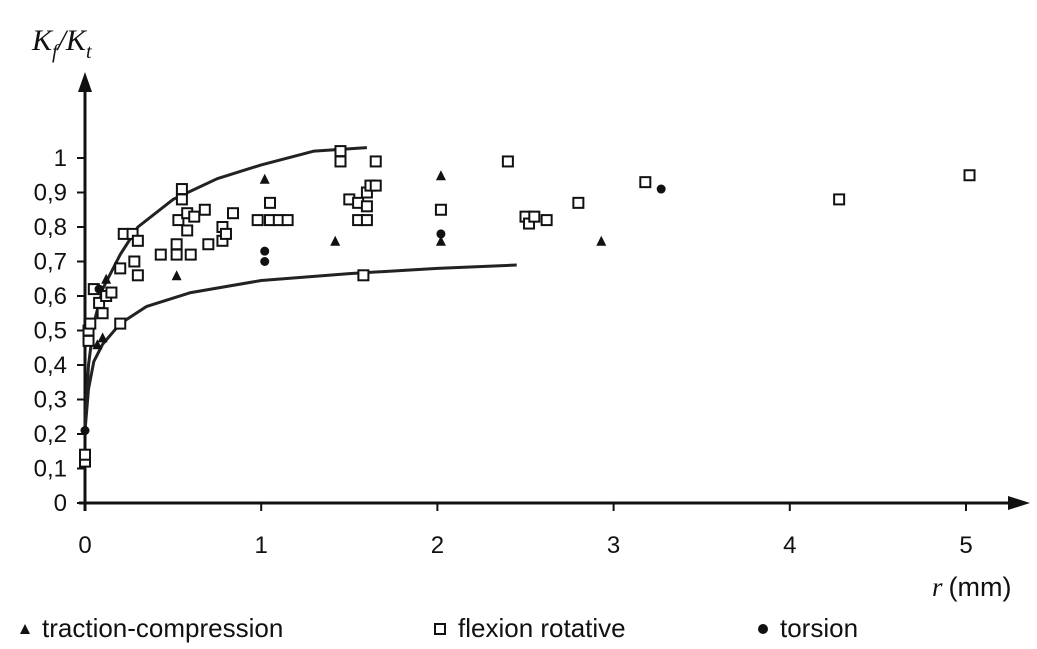  Describe the element at coordinates (613, 545) in the screenshot. I see `x-tick-label: 3` at that location.